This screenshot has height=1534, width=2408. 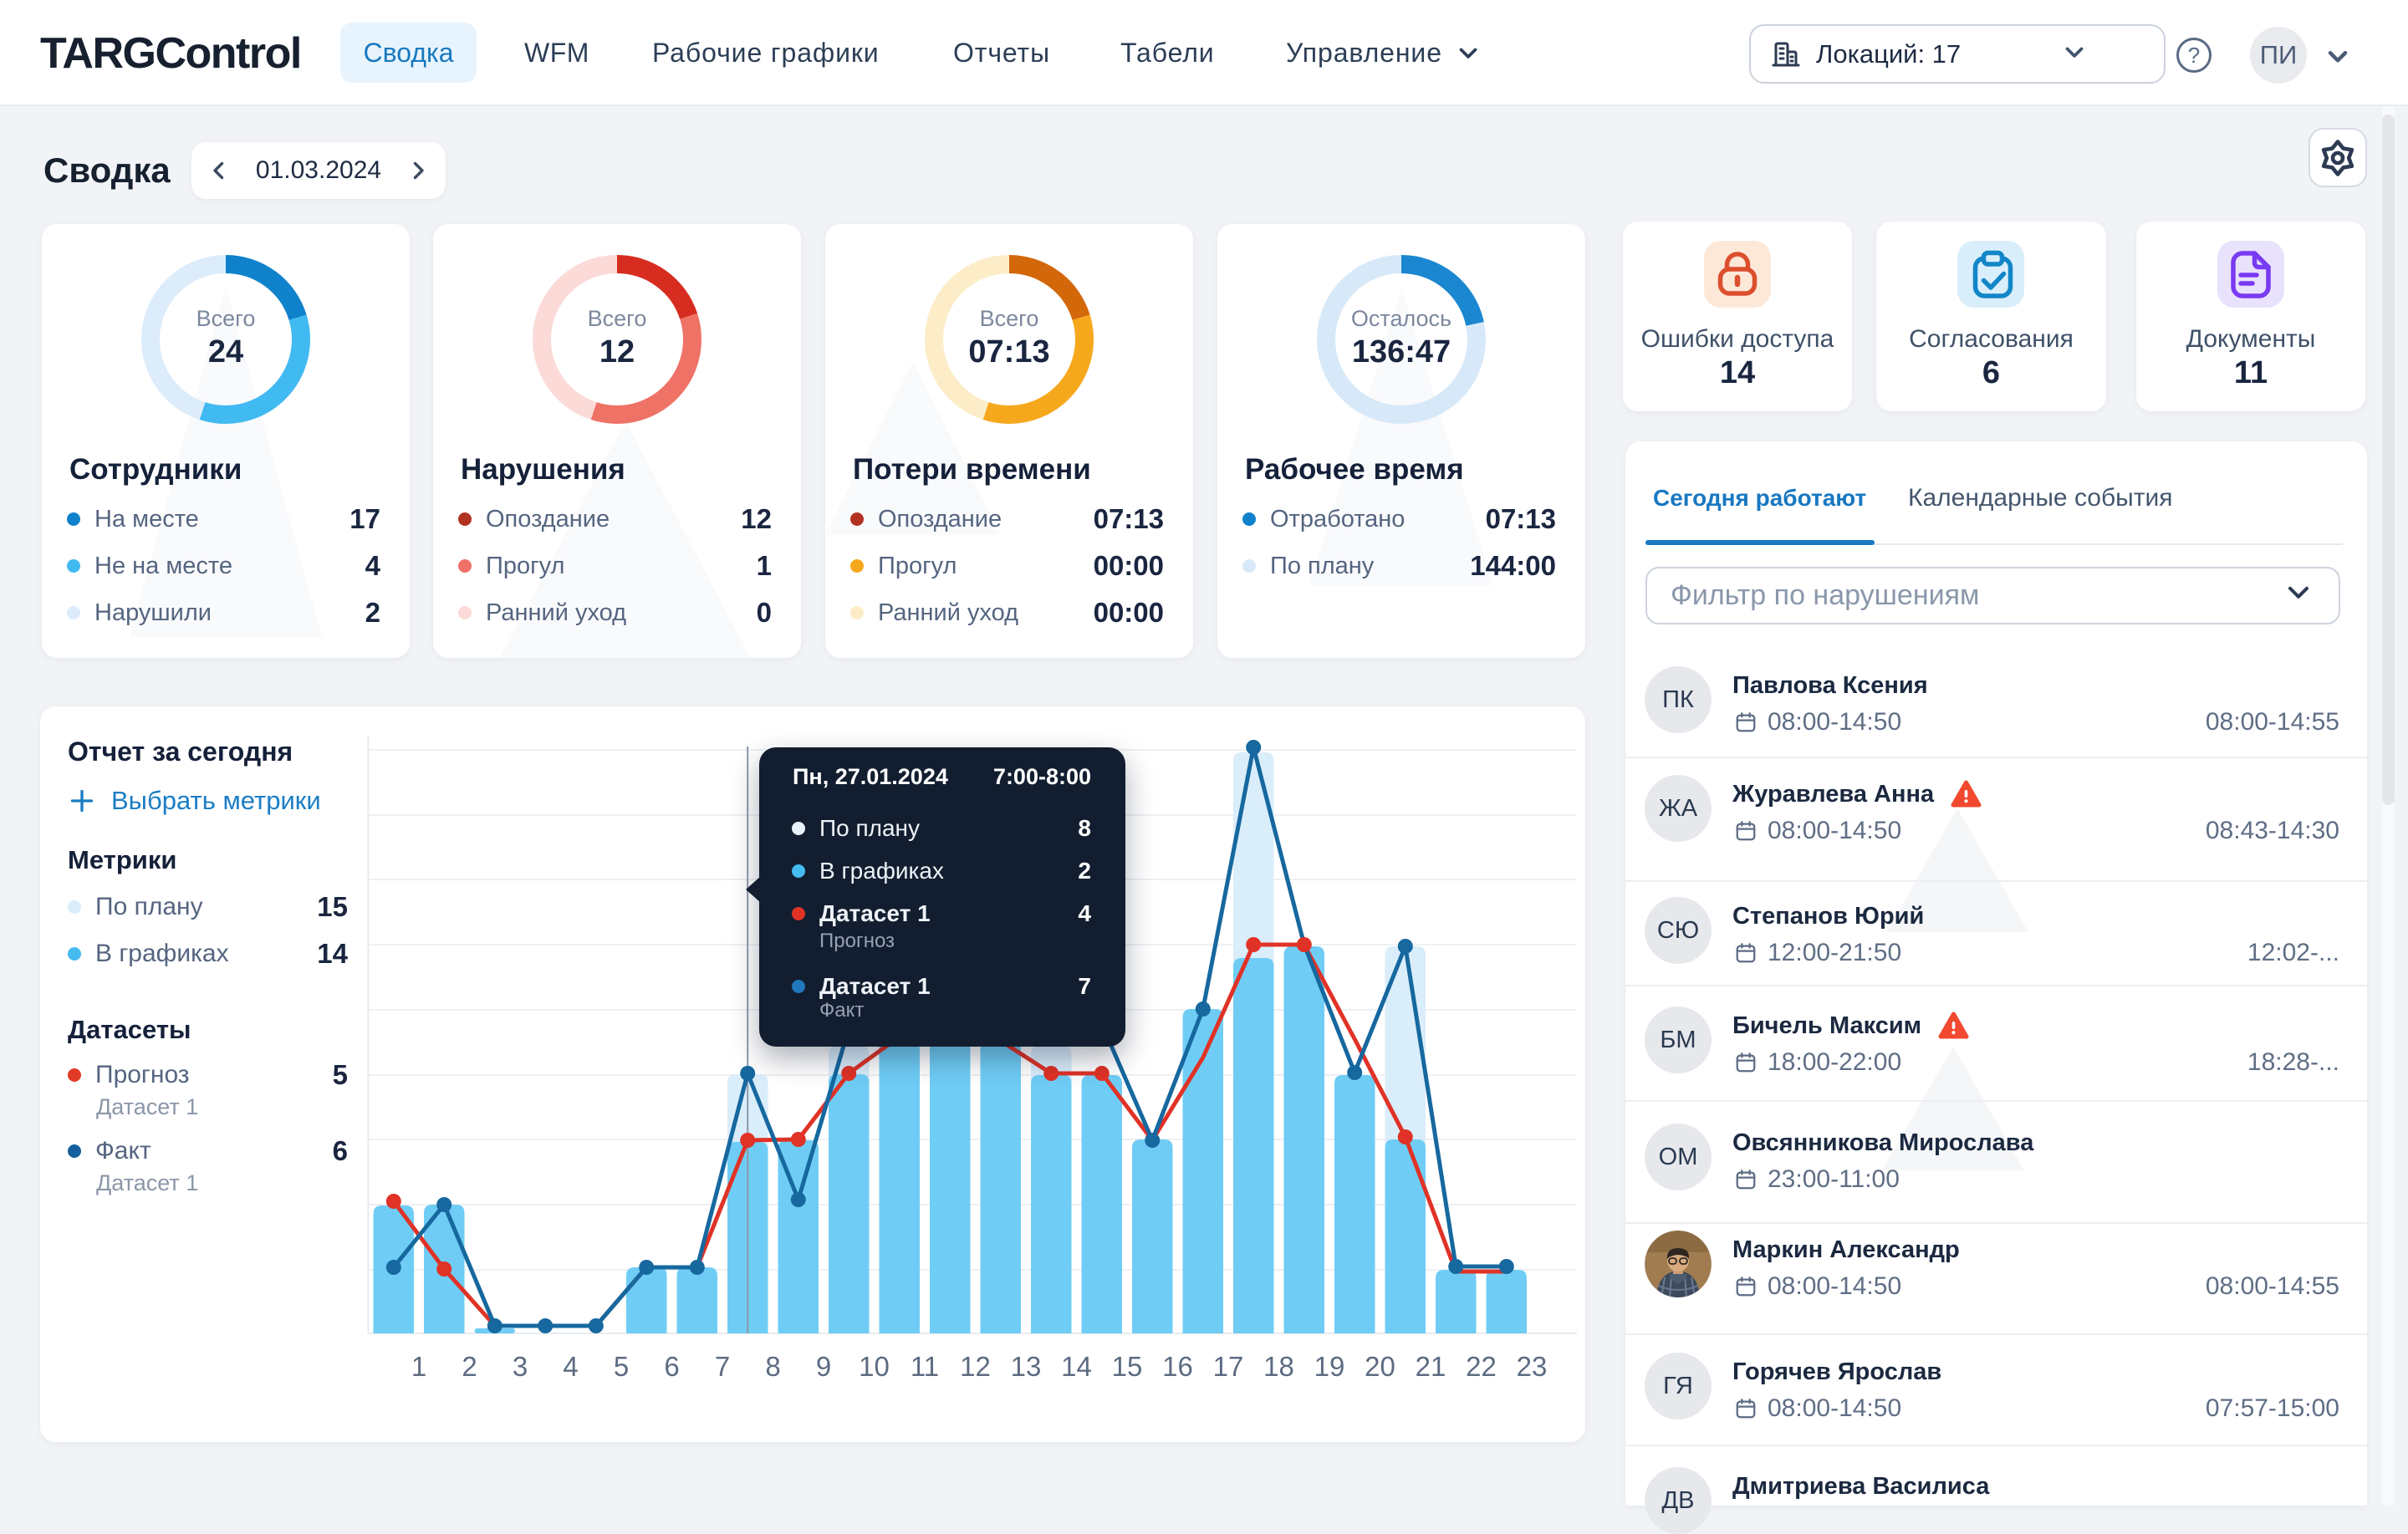 What do you see at coordinates (976, 1366) in the screenshot?
I see `svg-text: 12` at bounding box center [976, 1366].